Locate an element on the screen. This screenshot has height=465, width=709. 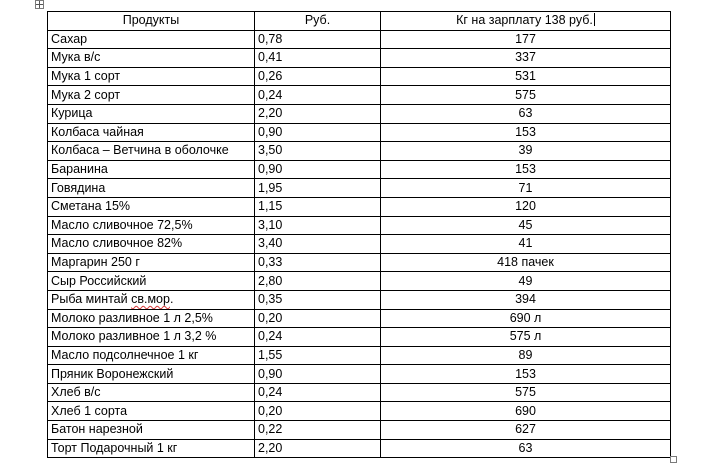
table-row: Колбаса – Ветчина в оболочке 3,50 39 is located at coordinates (359, 151).